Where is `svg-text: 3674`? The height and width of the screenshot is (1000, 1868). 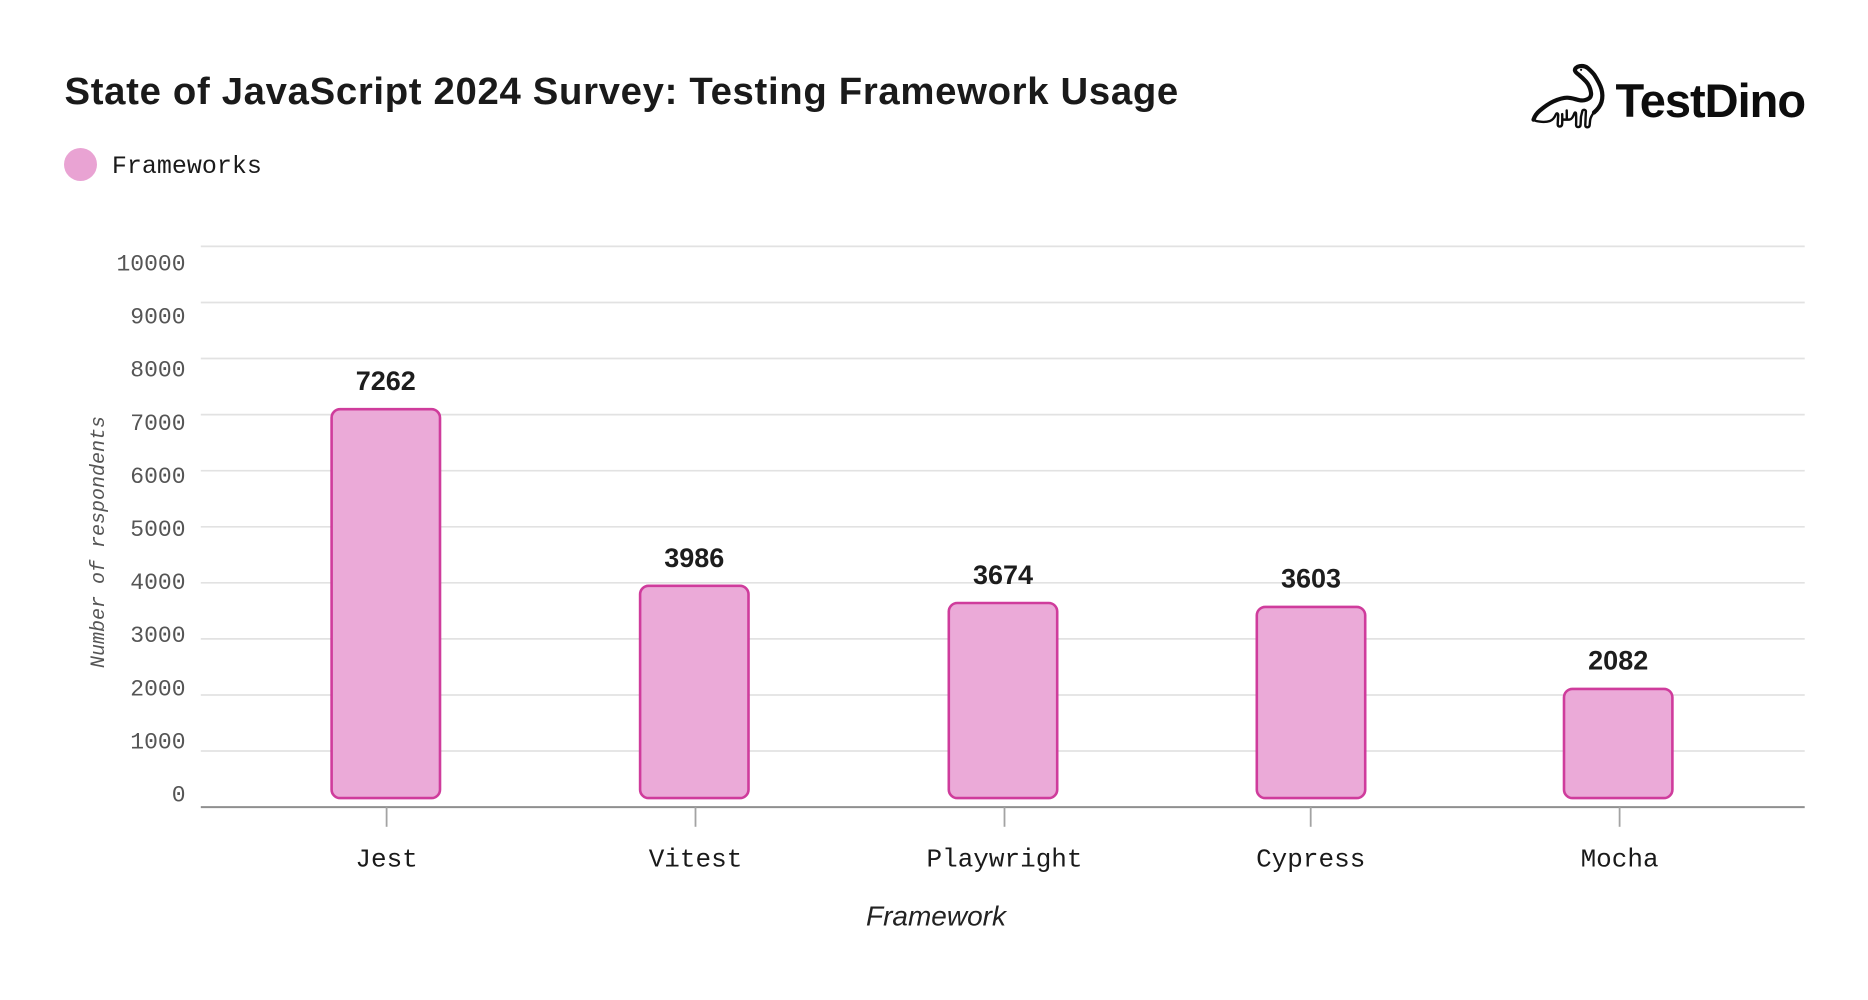 svg-text: 3674 is located at coordinates (1003, 575).